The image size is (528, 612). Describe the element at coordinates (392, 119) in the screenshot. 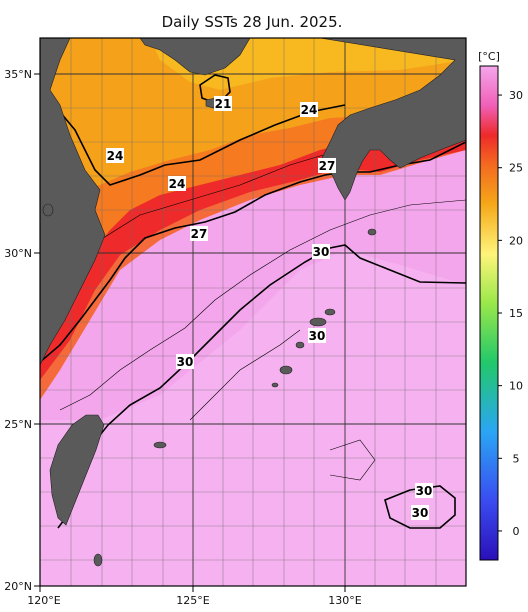

I see `land-japan` at that location.